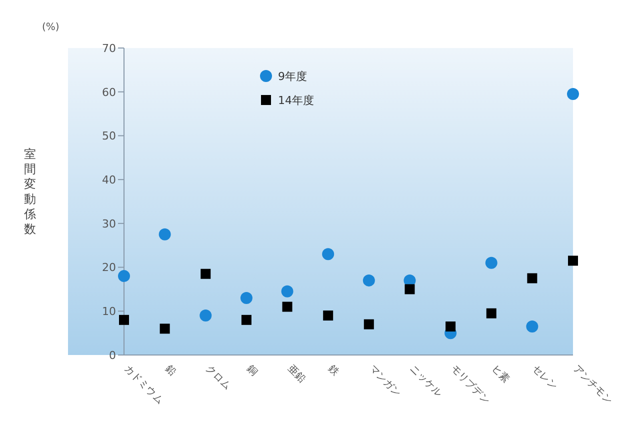 The width and height of the screenshot is (626, 423). I want to click on x-tick-label: 亜鉛, so click(296, 374).